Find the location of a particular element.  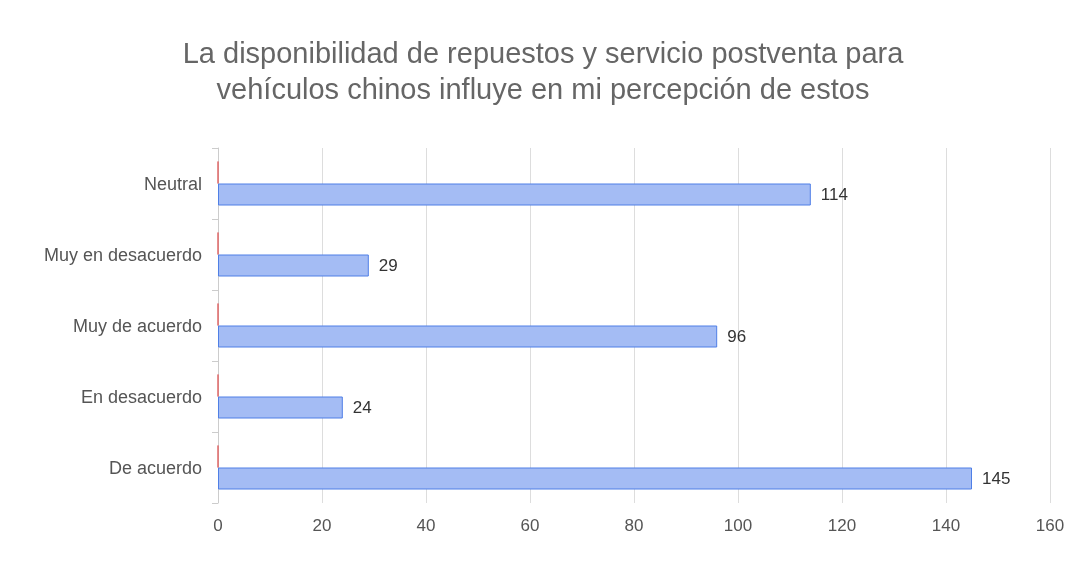

x-tick-label: 140 is located at coordinates (946, 525).